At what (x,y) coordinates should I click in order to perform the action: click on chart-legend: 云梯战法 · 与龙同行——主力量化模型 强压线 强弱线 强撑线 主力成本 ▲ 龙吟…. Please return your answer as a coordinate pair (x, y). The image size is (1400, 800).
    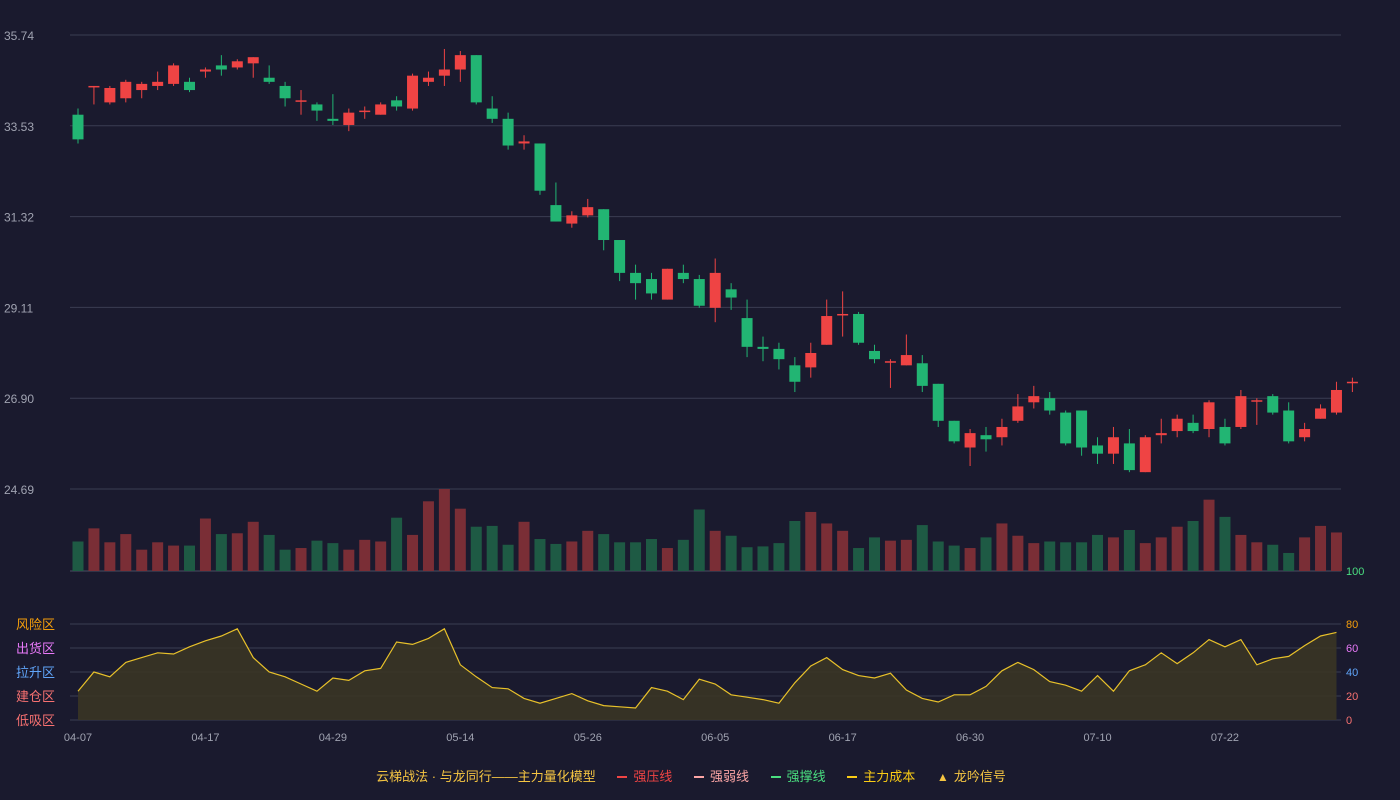
    Looking at the image, I should click on (700, 775).